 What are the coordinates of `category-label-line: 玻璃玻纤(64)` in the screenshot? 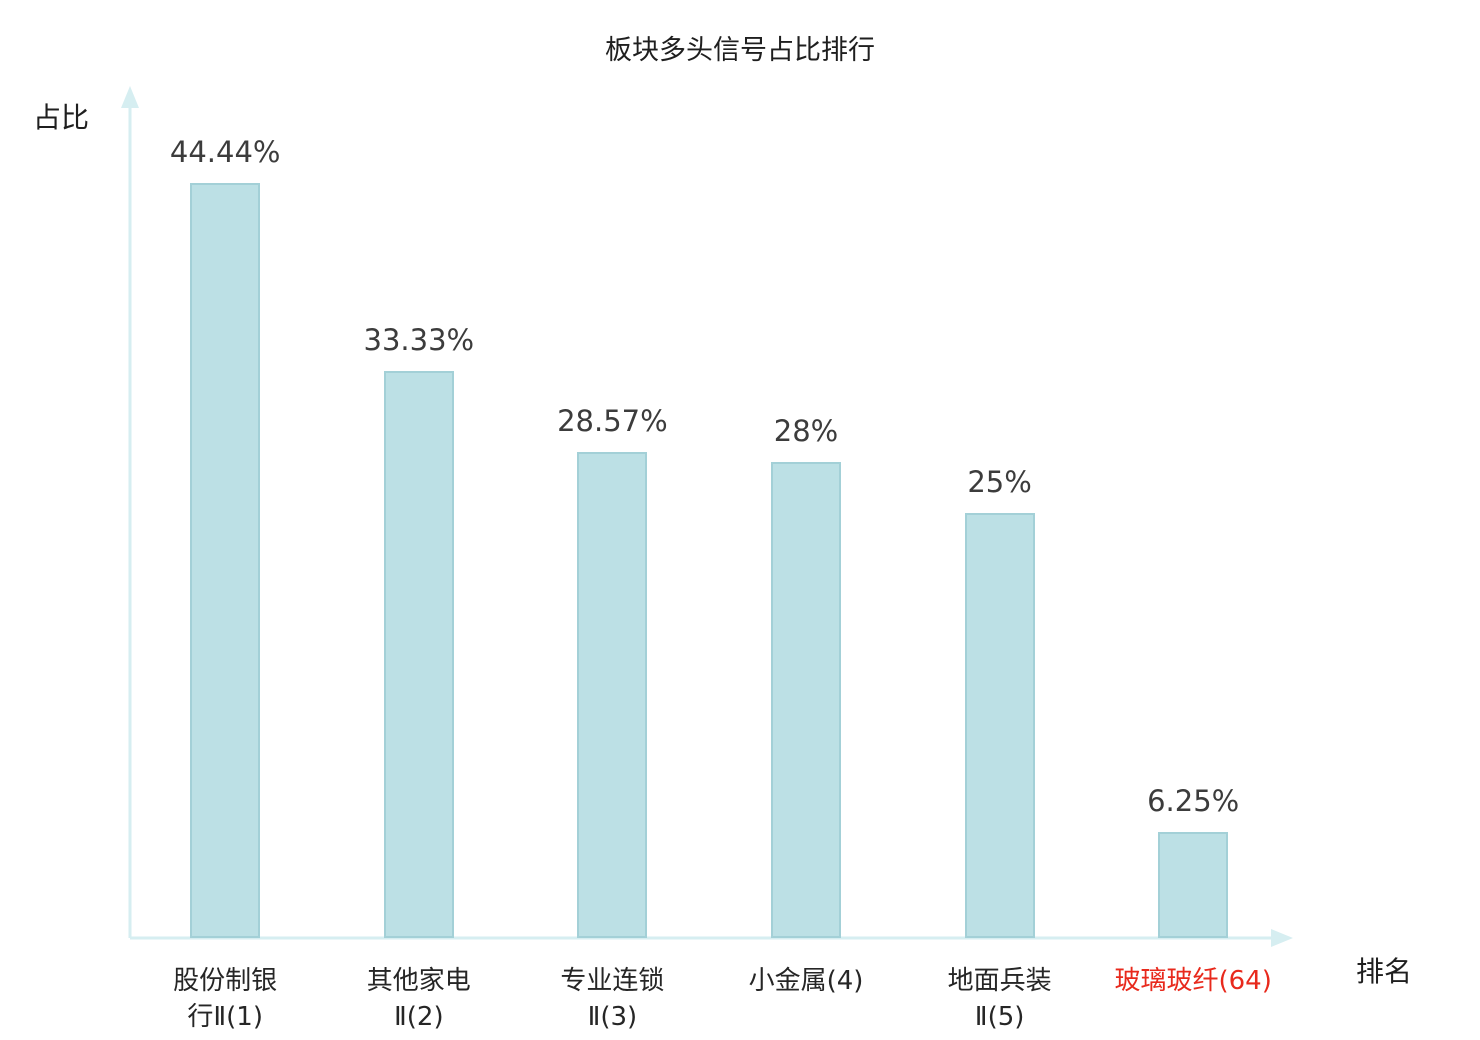 It's located at (1193, 981).